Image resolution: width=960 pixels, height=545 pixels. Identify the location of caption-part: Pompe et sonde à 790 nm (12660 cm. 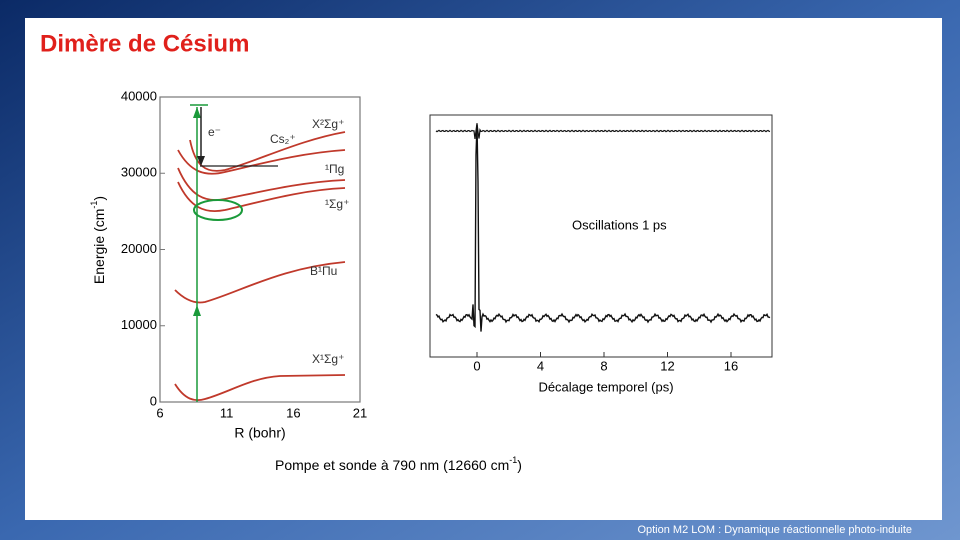
(392, 465).